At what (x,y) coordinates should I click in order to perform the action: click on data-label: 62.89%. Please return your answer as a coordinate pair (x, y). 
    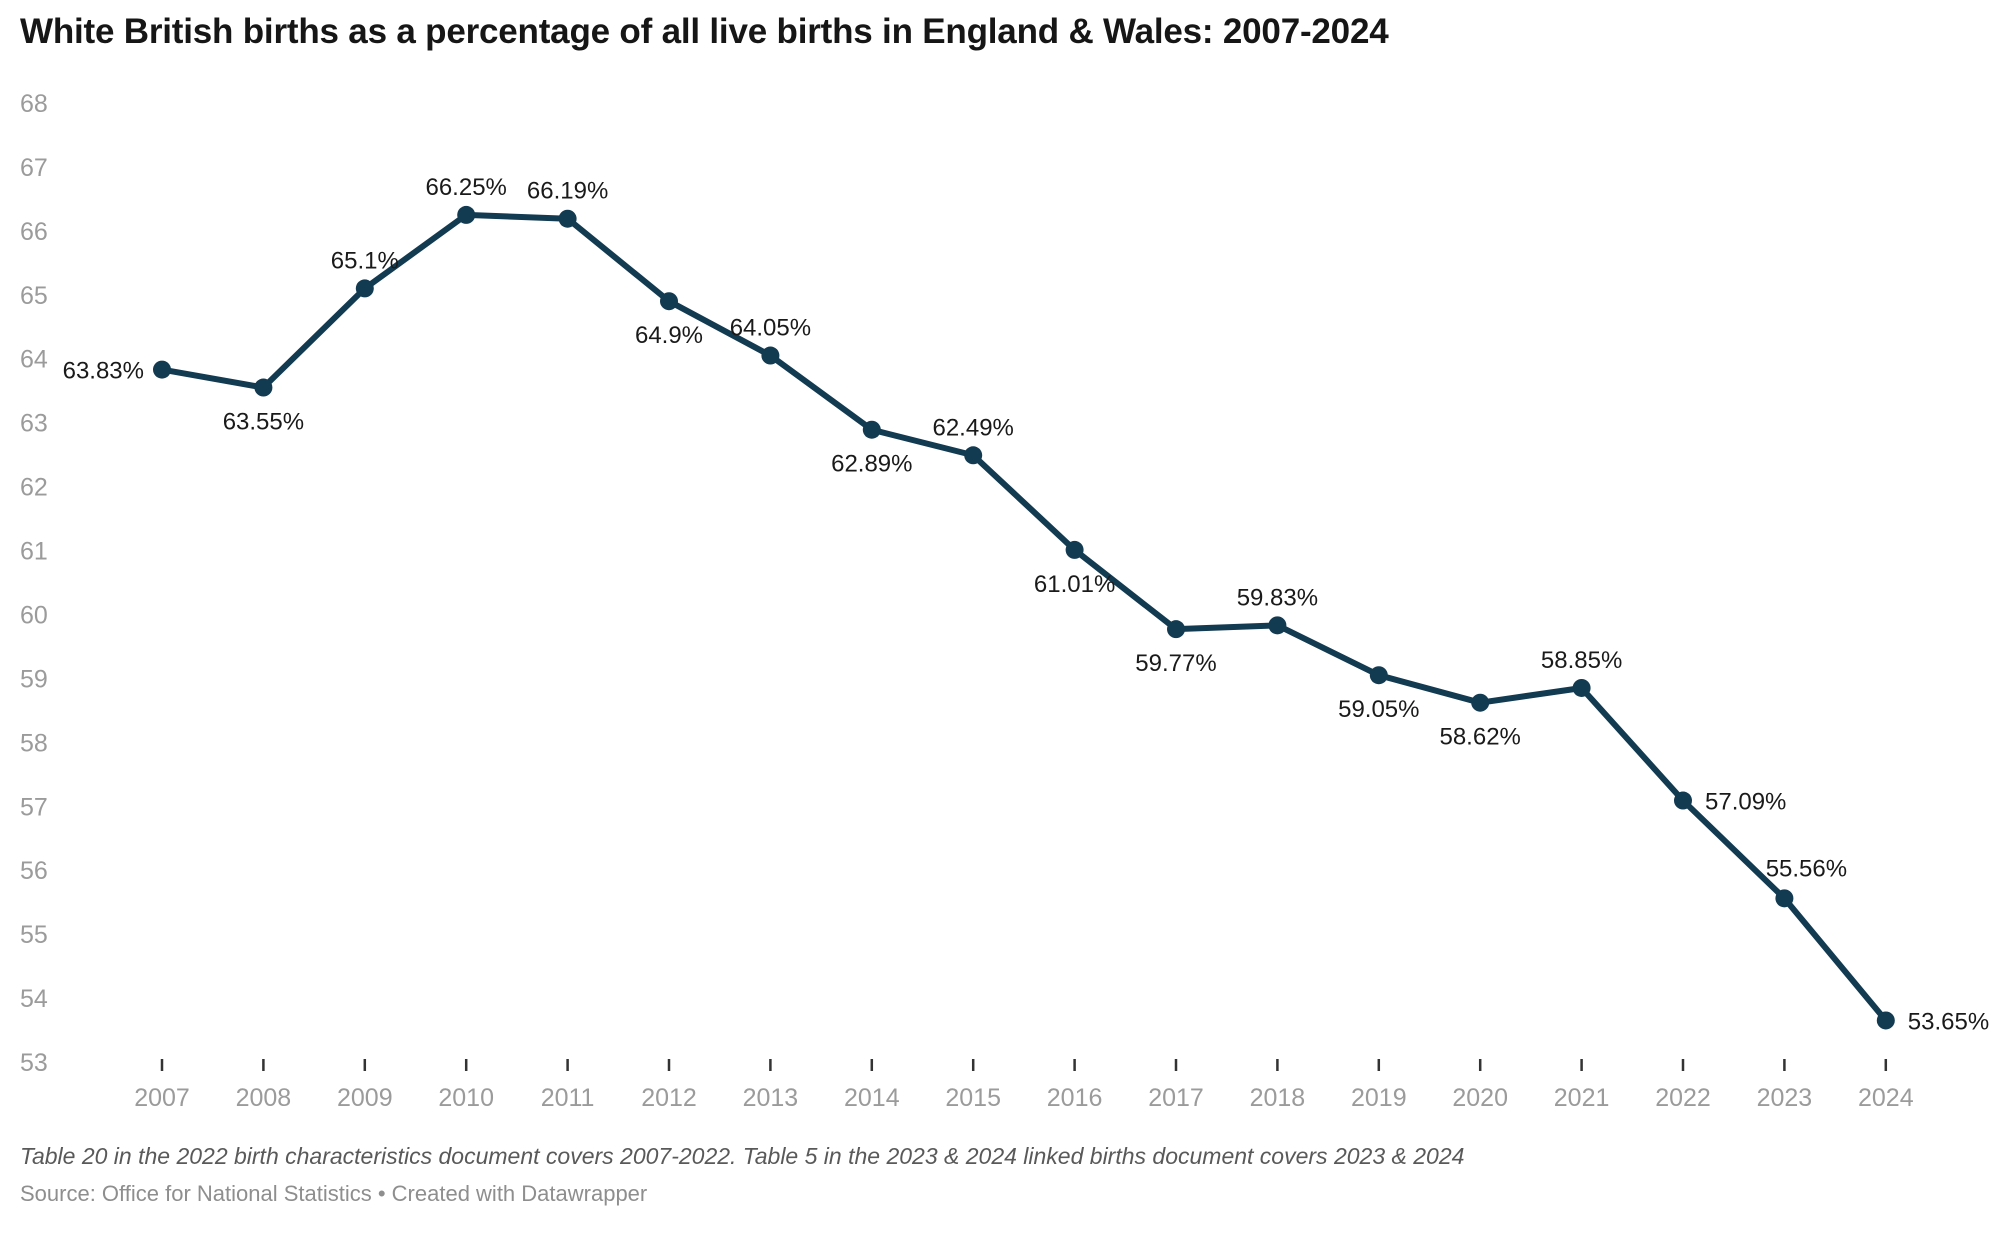
    Looking at the image, I should click on (871, 464).